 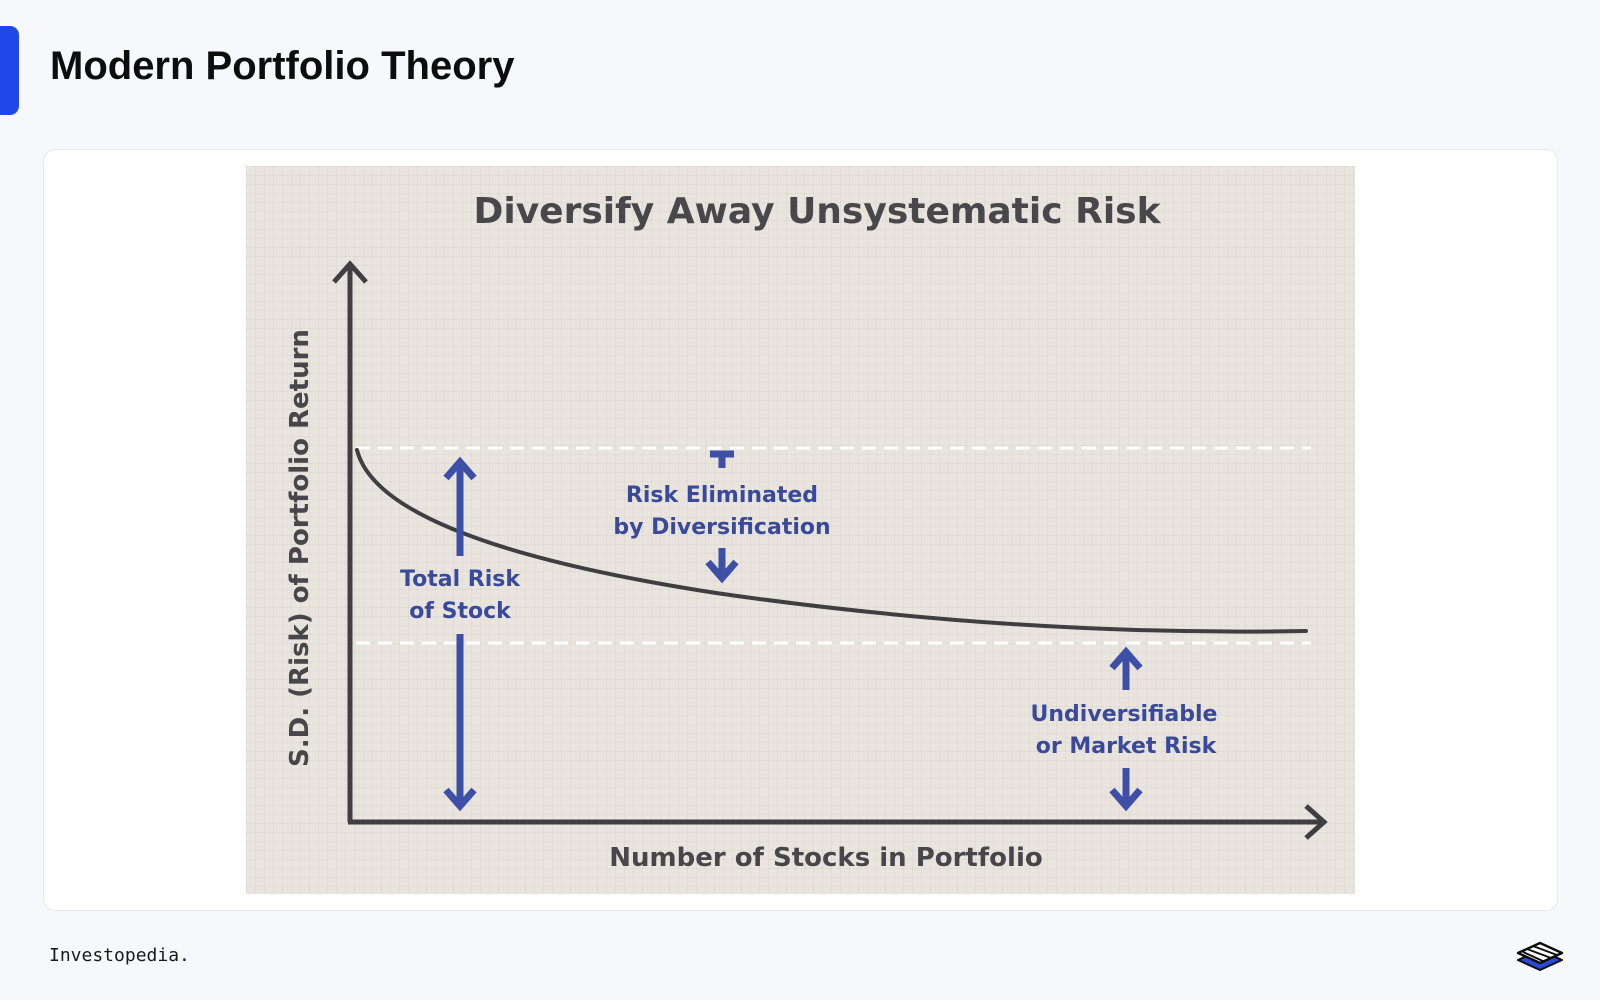 What do you see at coordinates (1126, 729) in the screenshot?
I see `market-risk-arrows` at bounding box center [1126, 729].